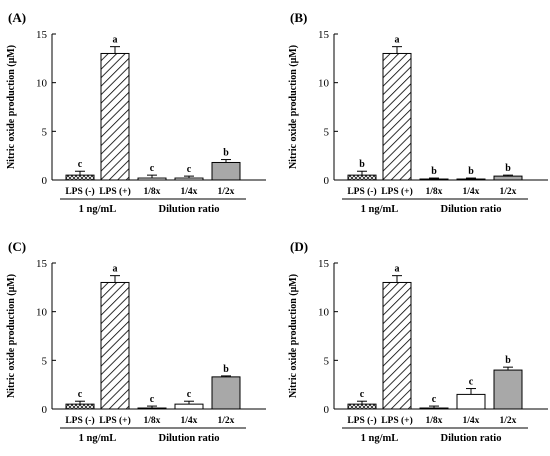 Image resolution: width=550 pixels, height=456 pixels. I want to click on panel-label: (A), so click(17, 17).